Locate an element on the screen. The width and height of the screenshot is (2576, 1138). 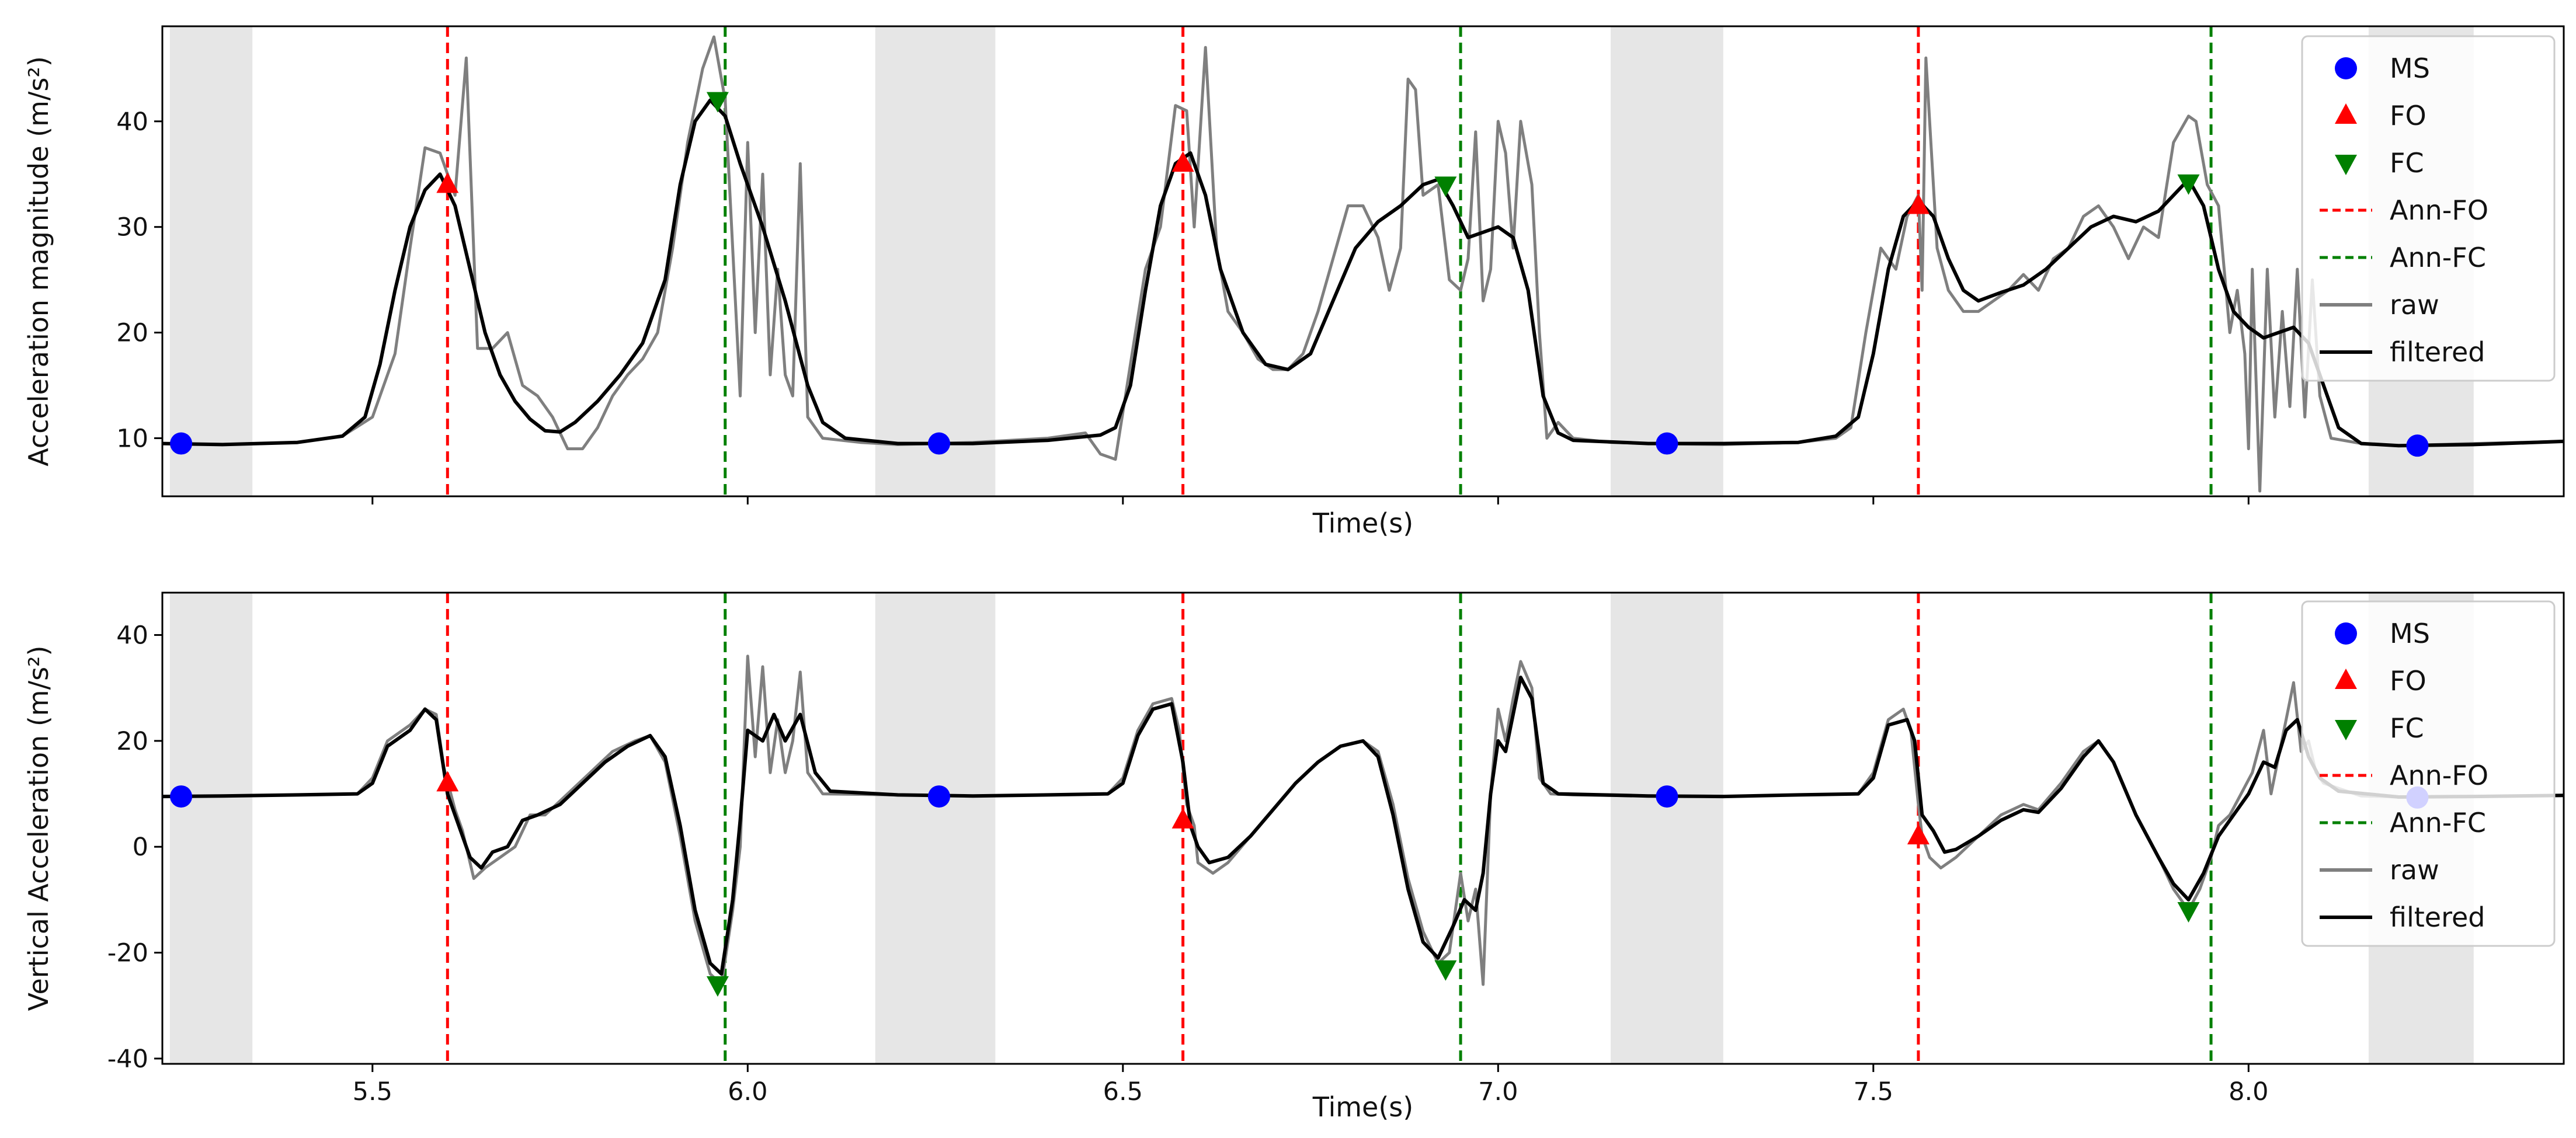
y-tick-label: 30 is located at coordinates (132, 227).